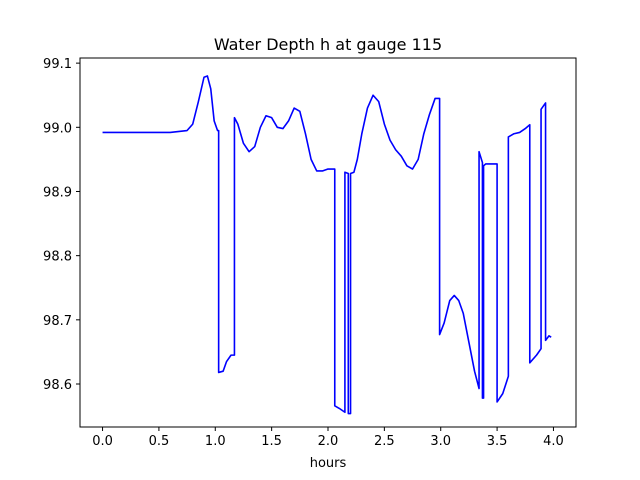 The height and width of the screenshot is (480, 640). Describe the element at coordinates (328, 44) in the screenshot. I see `chart-title: Water Depth h at gauge 115` at that location.